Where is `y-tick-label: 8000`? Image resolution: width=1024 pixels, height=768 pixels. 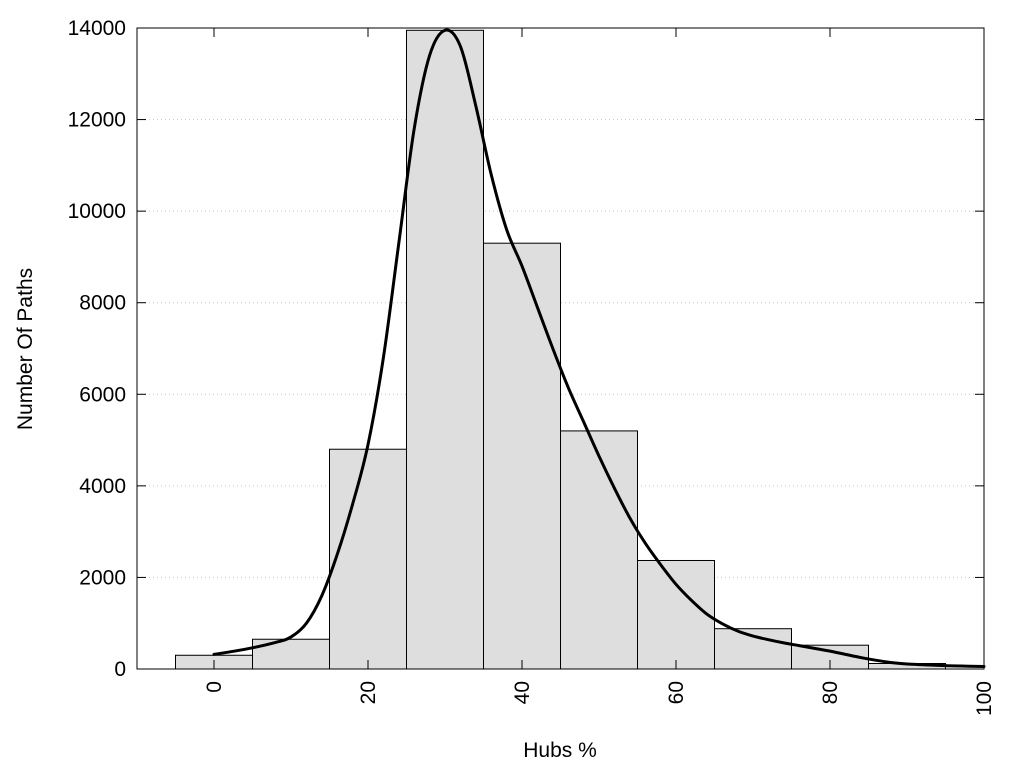
y-tick-label: 8000 is located at coordinates (102, 303).